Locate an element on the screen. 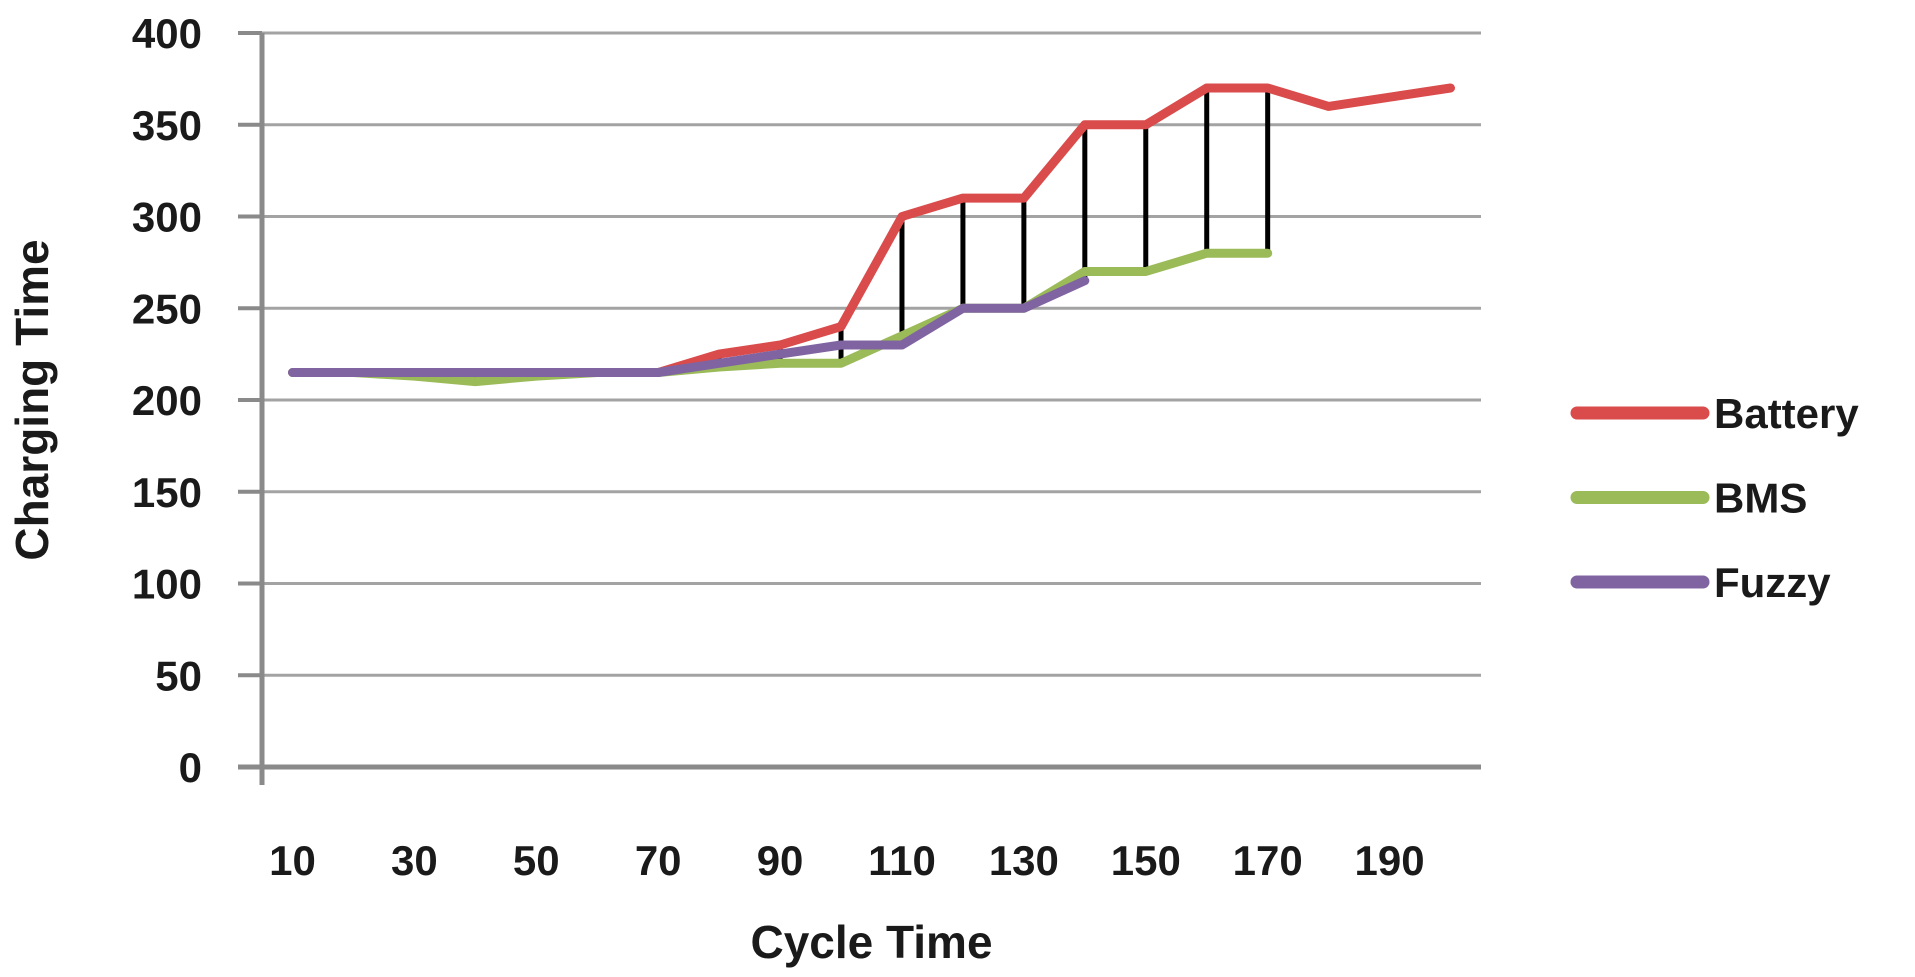 The image size is (1915, 977). y-tick-label: 400 is located at coordinates (167, 33).